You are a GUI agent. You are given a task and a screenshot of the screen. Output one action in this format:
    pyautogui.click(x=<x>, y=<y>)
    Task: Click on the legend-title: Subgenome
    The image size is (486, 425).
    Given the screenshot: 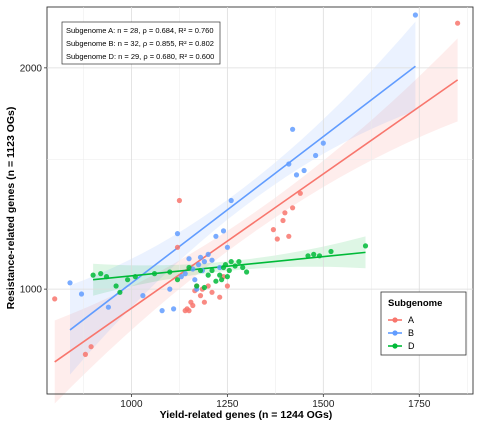 What is the action you would take?
    pyautogui.click(x=415, y=303)
    